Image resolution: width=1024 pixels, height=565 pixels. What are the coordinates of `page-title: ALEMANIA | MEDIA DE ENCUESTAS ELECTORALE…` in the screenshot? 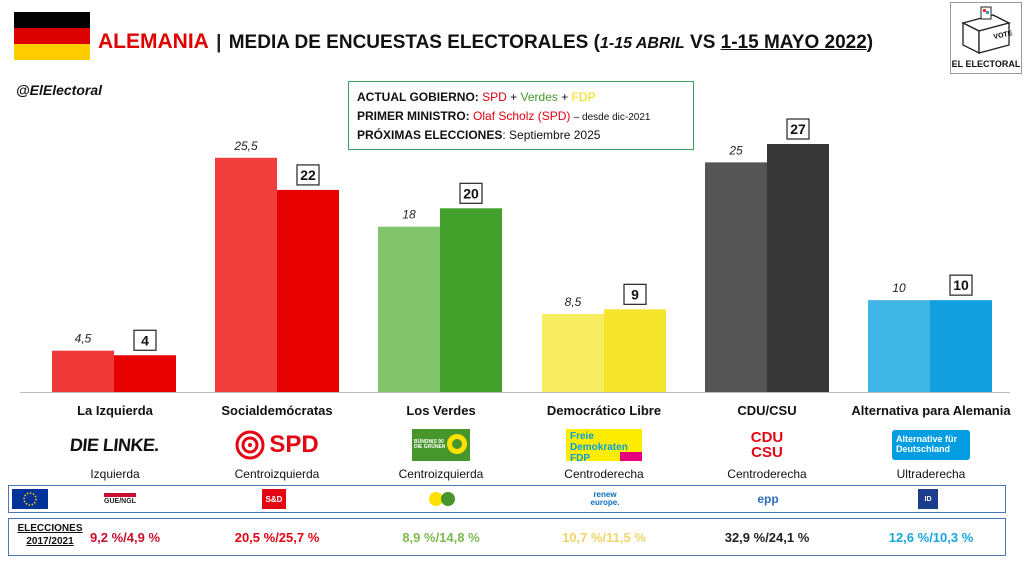 It's located at (485, 42).